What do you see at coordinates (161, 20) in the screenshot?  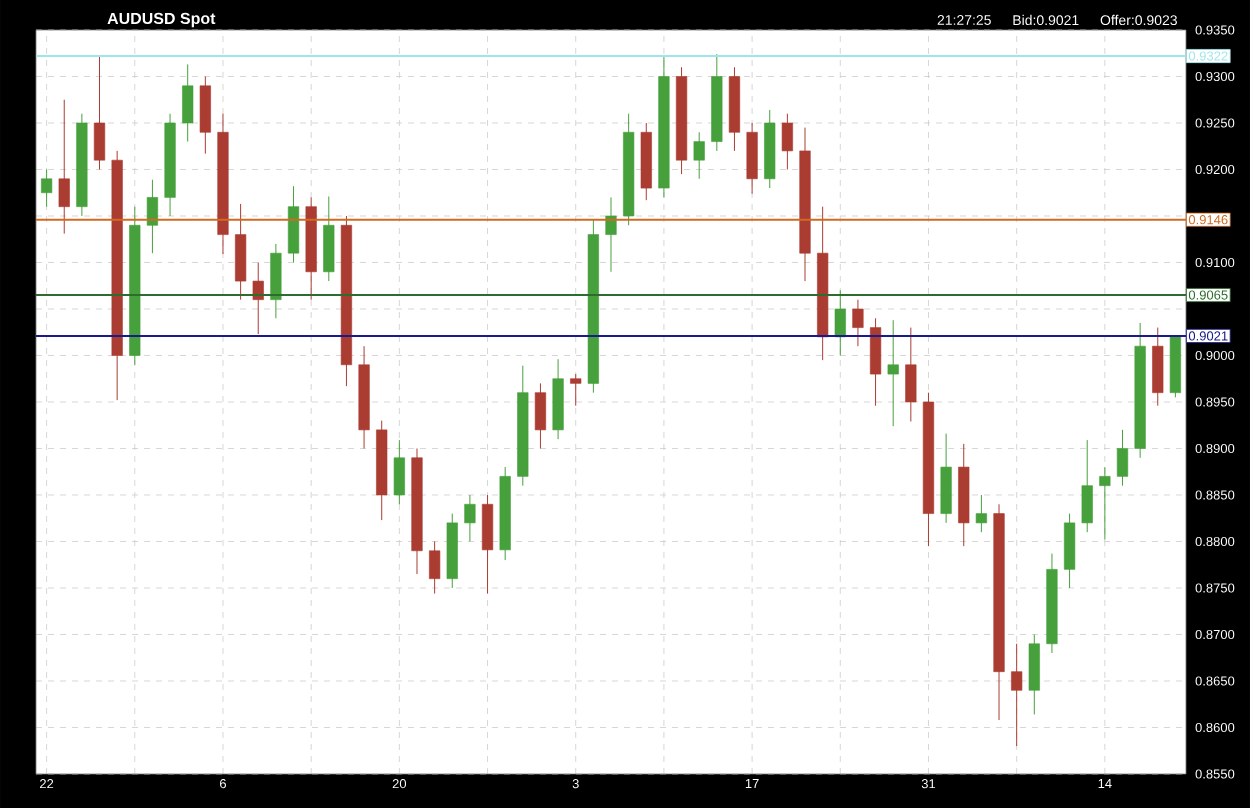 I see `chart-title: AUDUSD Spot` at bounding box center [161, 20].